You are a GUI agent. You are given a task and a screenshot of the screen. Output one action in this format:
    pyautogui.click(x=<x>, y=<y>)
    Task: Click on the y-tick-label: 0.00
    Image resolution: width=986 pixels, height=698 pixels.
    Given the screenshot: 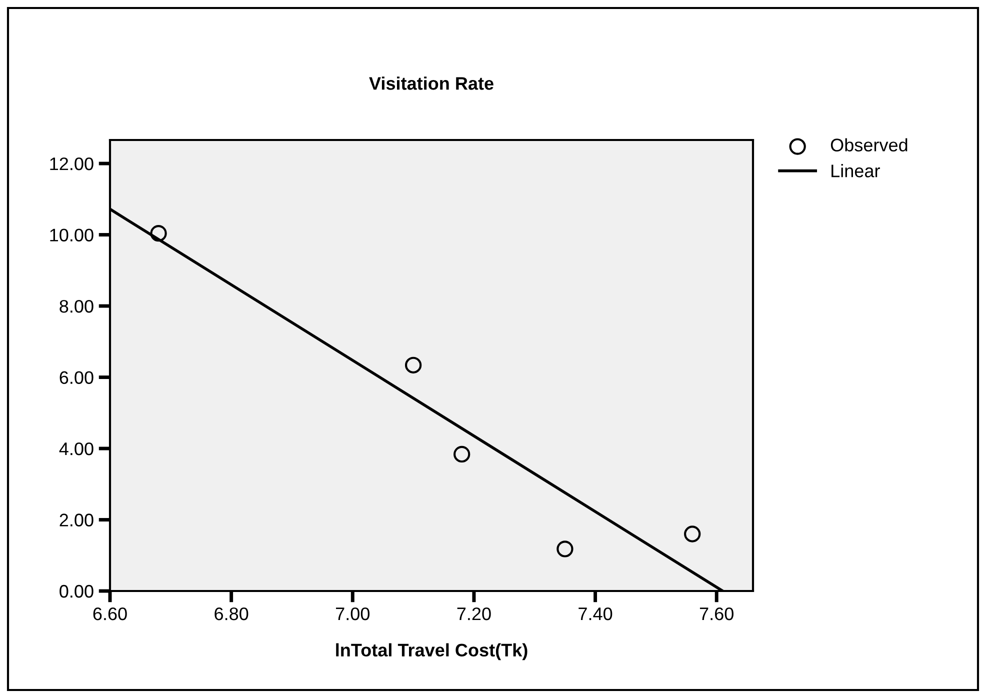 What is the action you would take?
    pyautogui.click(x=77, y=591)
    